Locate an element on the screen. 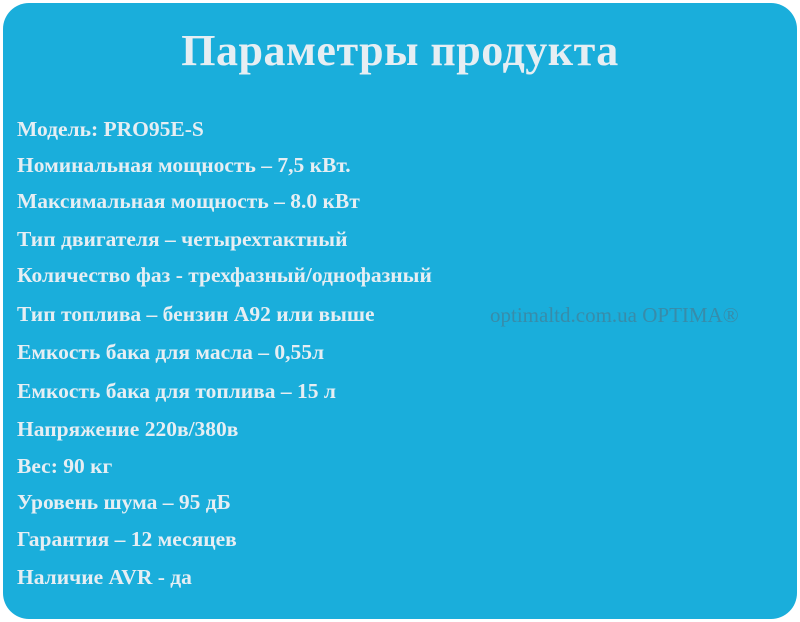 Image resolution: width=800 pixels, height=622 pixels. spec-model: Модель: PRO95E-S is located at coordinates (110, 129).